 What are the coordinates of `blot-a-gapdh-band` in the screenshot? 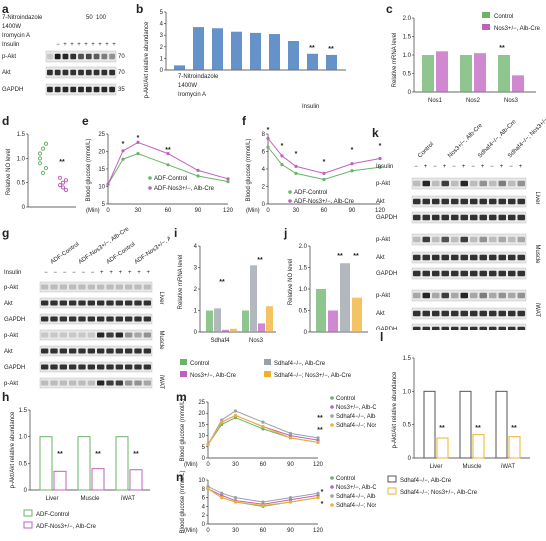 It's located at (88, 89).